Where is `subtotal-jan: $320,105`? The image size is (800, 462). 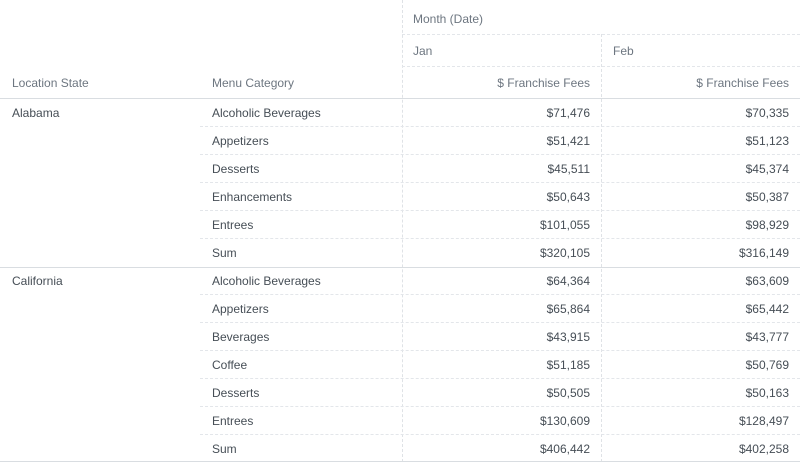
subtotal-jan: $320,105 is located at coordinates (564, 253).